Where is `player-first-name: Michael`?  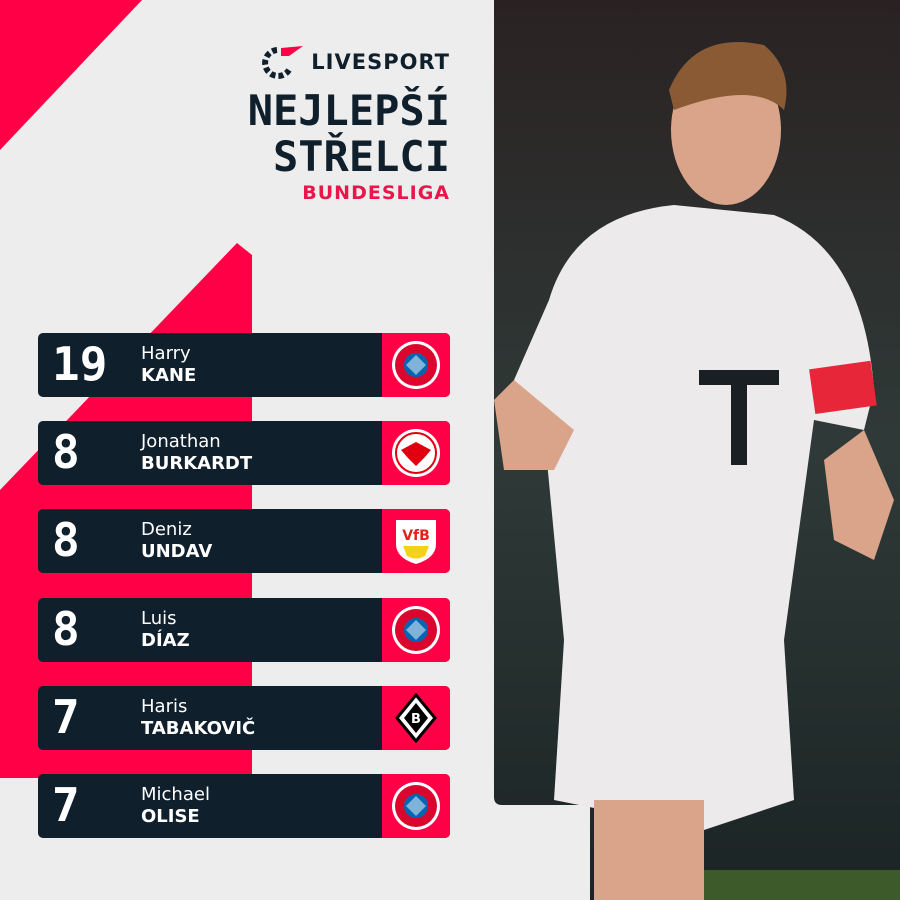
player-first-name: Michael is located at coordinates (175, 794).